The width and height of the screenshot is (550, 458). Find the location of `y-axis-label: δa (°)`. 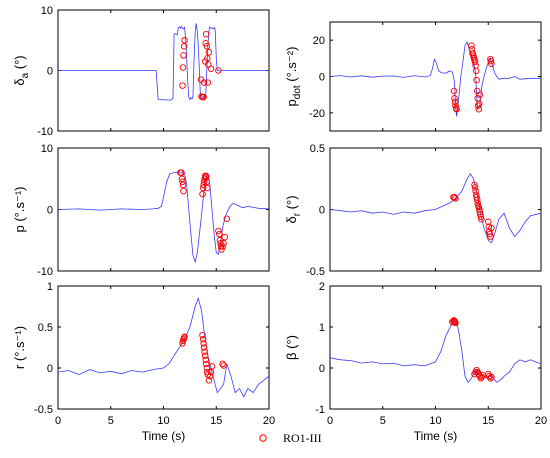

y-axis-label: δa (°) is located at coordinates (21, 70).